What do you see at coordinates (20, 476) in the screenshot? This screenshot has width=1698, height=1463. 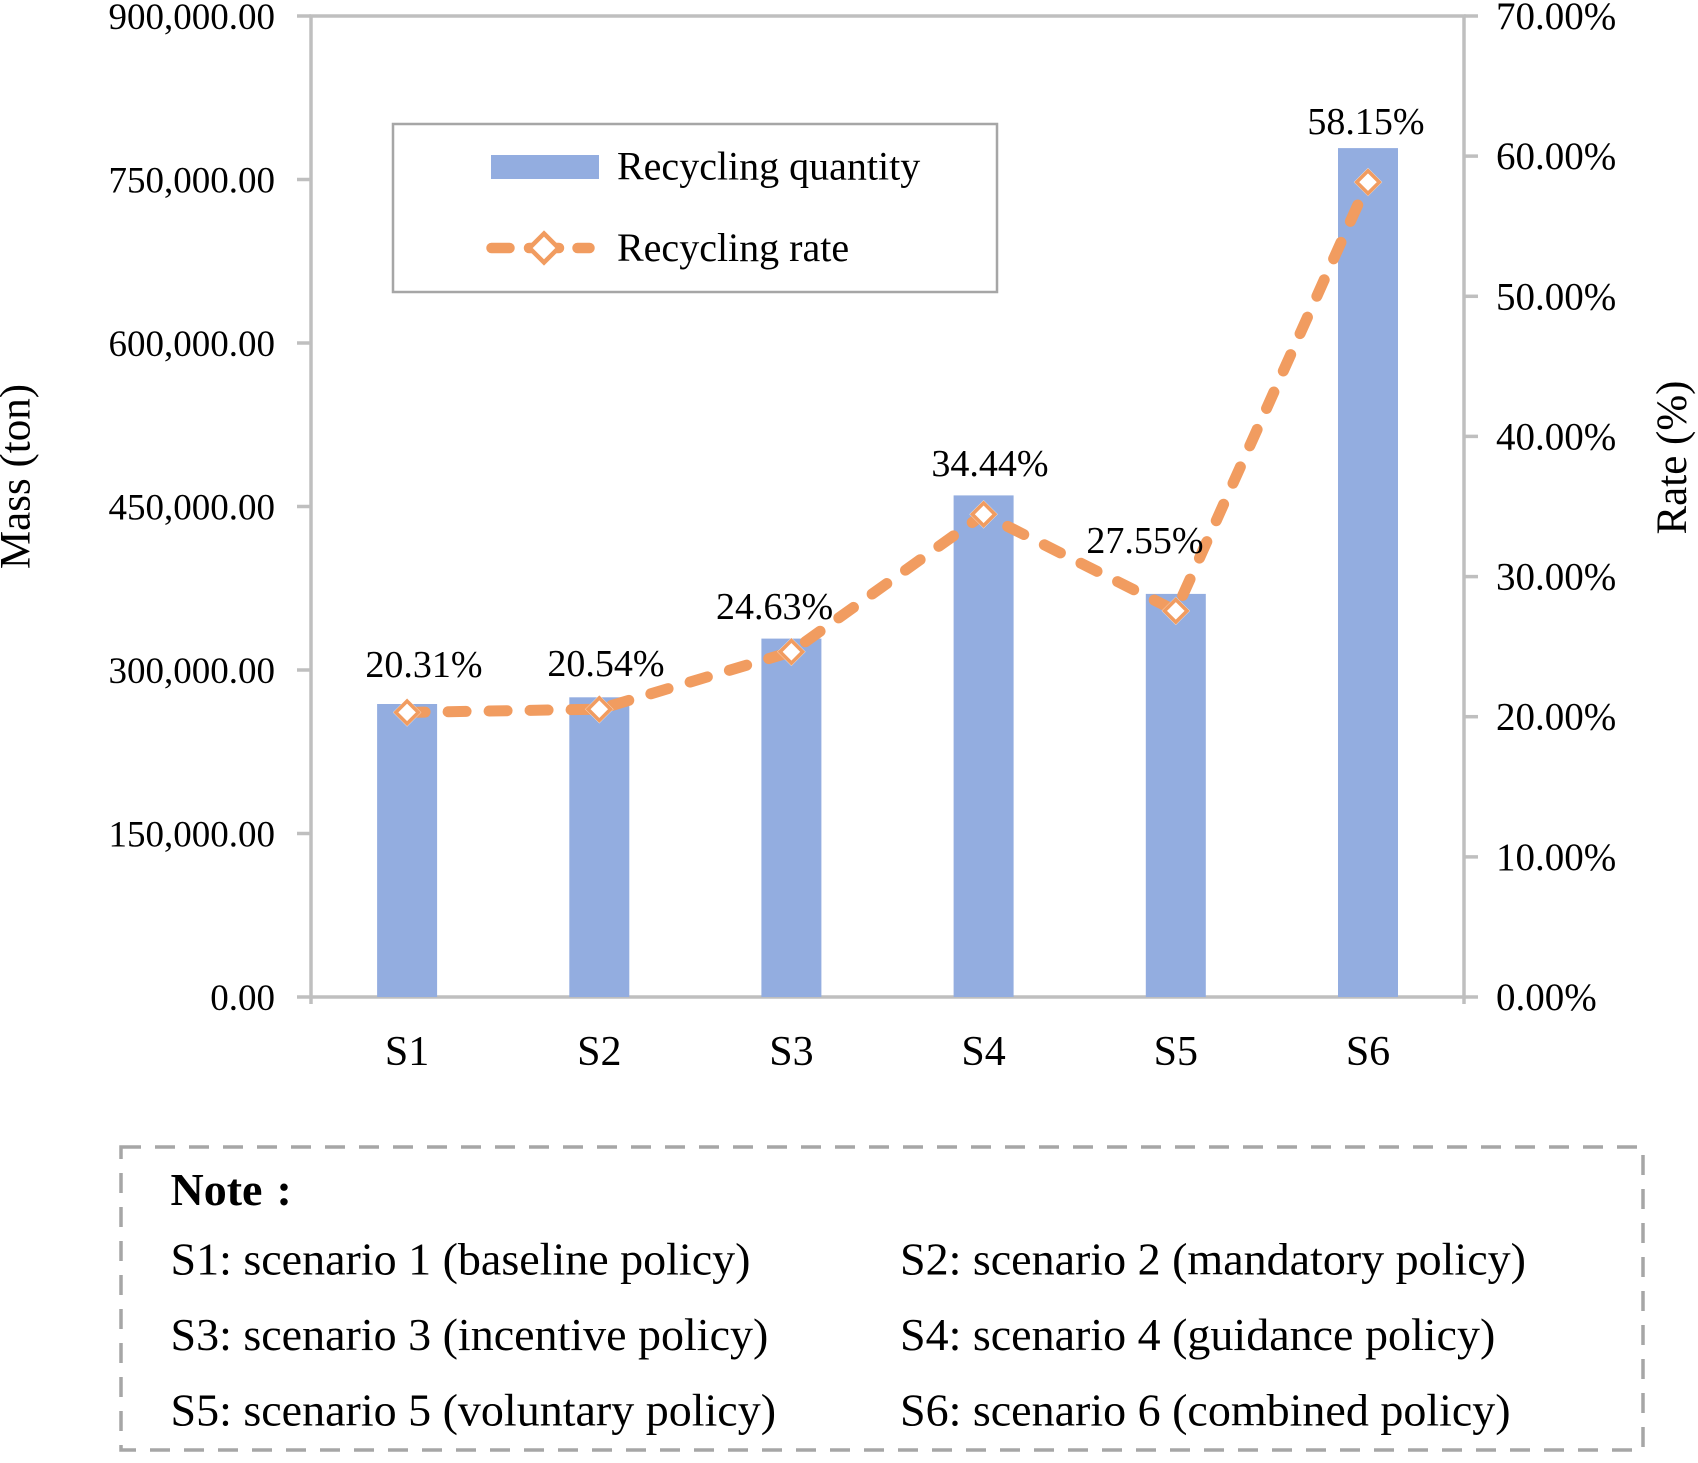 I see `svg-text: Mass (ton)` at bounding box center [20, 476].